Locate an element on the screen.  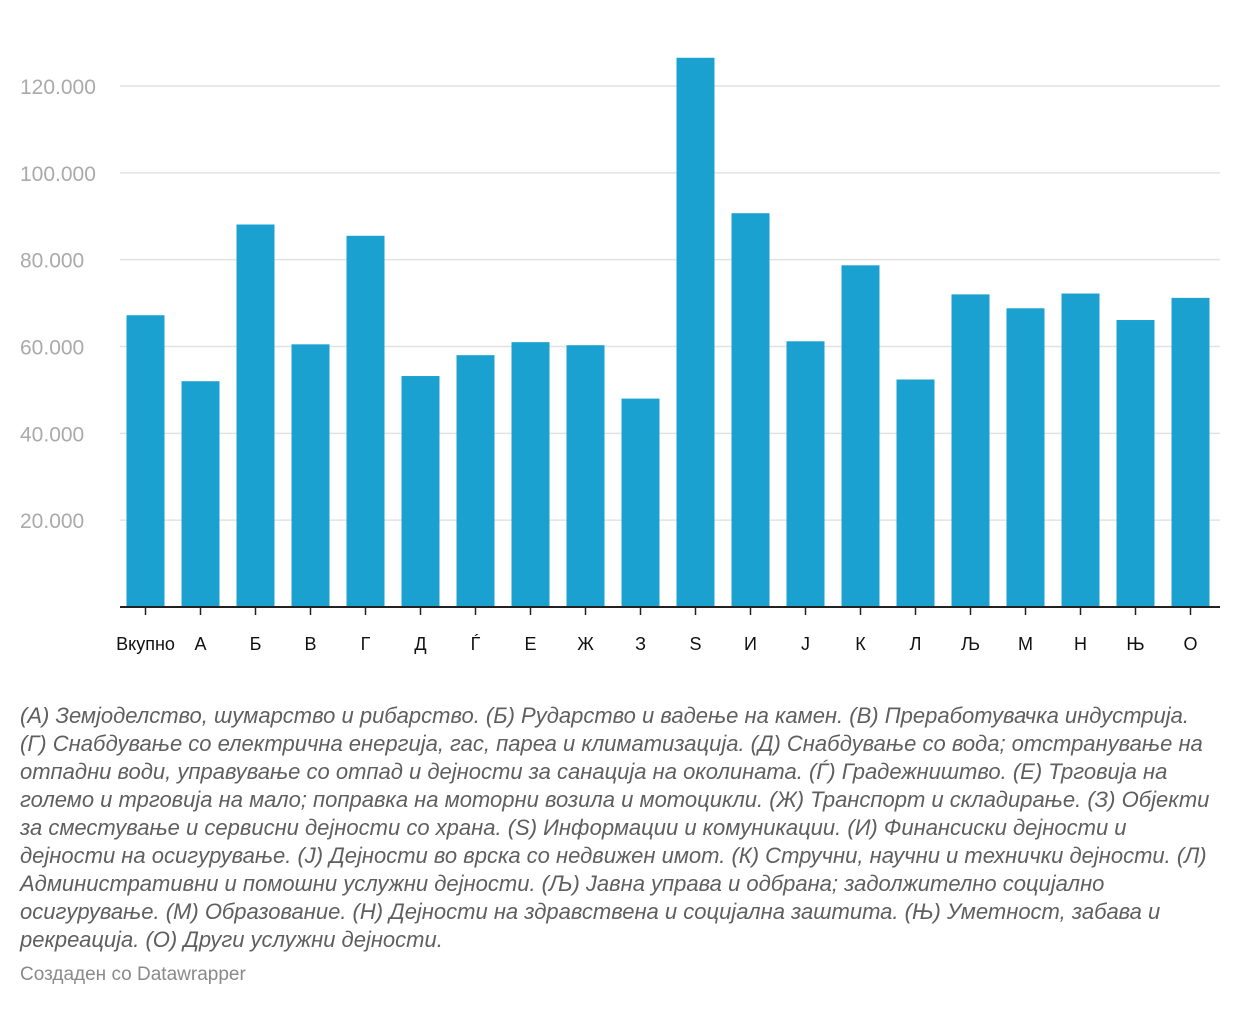
y-tick-label: 60.000 is located at coordinates (52, 348).